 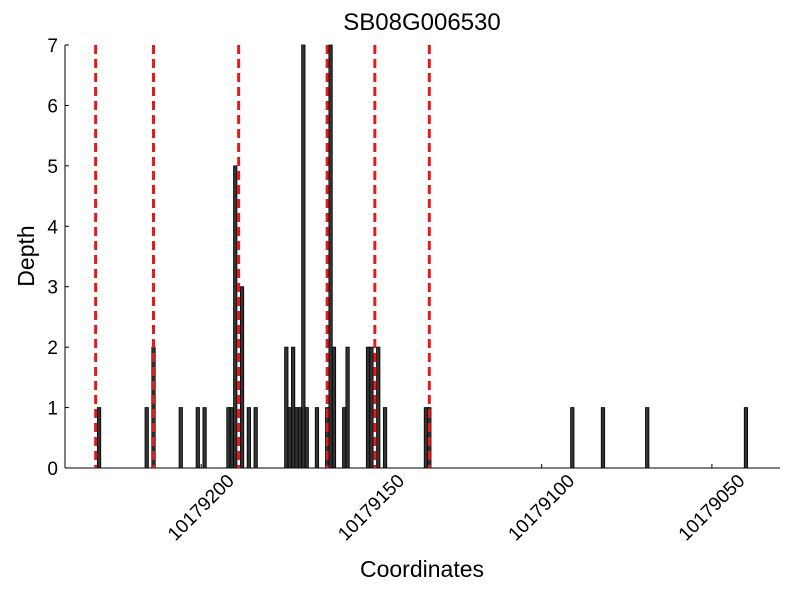 I want to click on y-tick-label: 7, so click(x=52, y=46).